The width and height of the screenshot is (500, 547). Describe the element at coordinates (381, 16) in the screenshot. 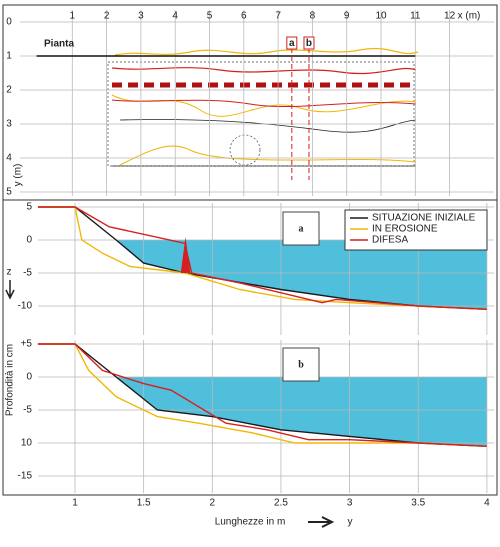

I see `x-tick-label: 10` at that location.